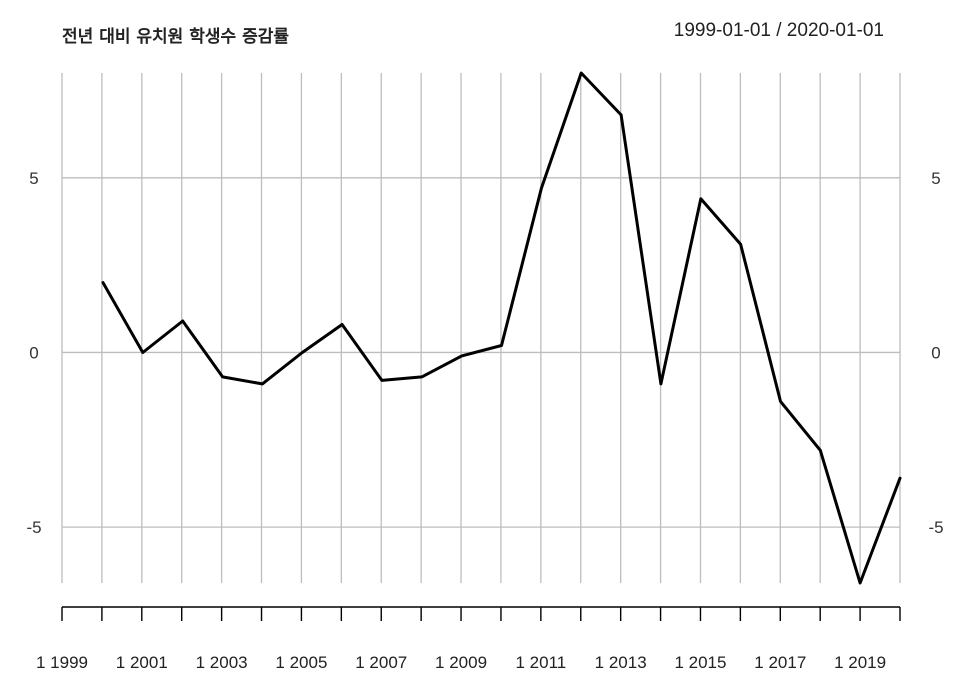 The height and width of the screenshot is (699, 964). I want to click on x-tick-label: 1 2011, so click(540, 662).